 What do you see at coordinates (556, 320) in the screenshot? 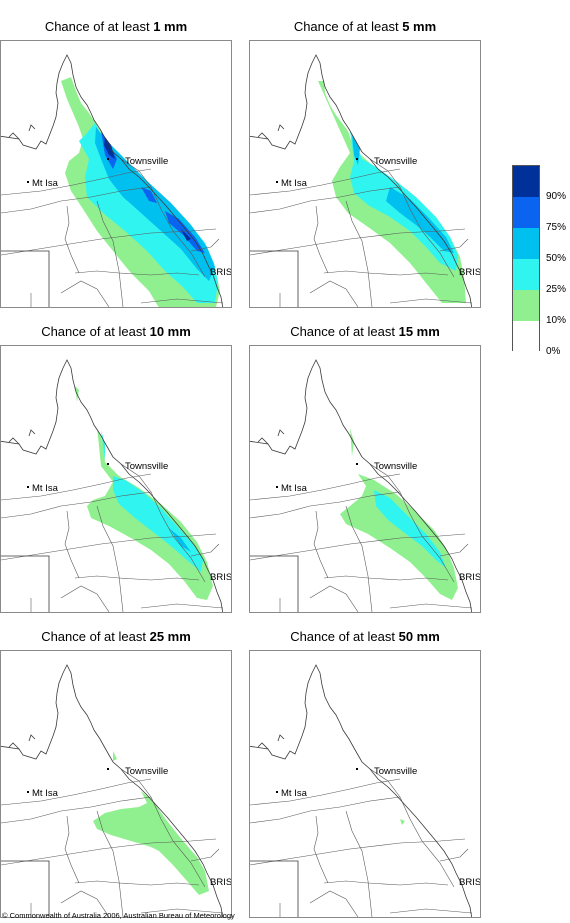
I see `legend-label-10: 10%` at bounding box center [556, 320].